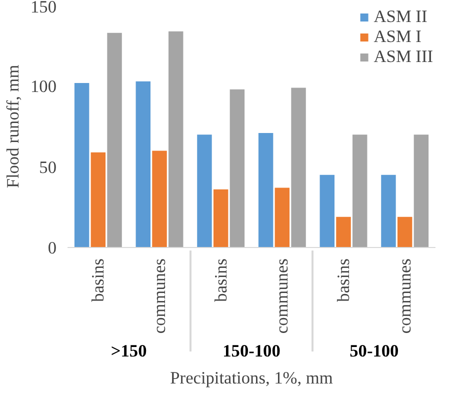 Image resolution: width=468 pixels, height=407 pixels. What do you see at coordinates (52, 248) in the screenshot?
I see `y-tick-label: 0` at bounding box center [52, 248].